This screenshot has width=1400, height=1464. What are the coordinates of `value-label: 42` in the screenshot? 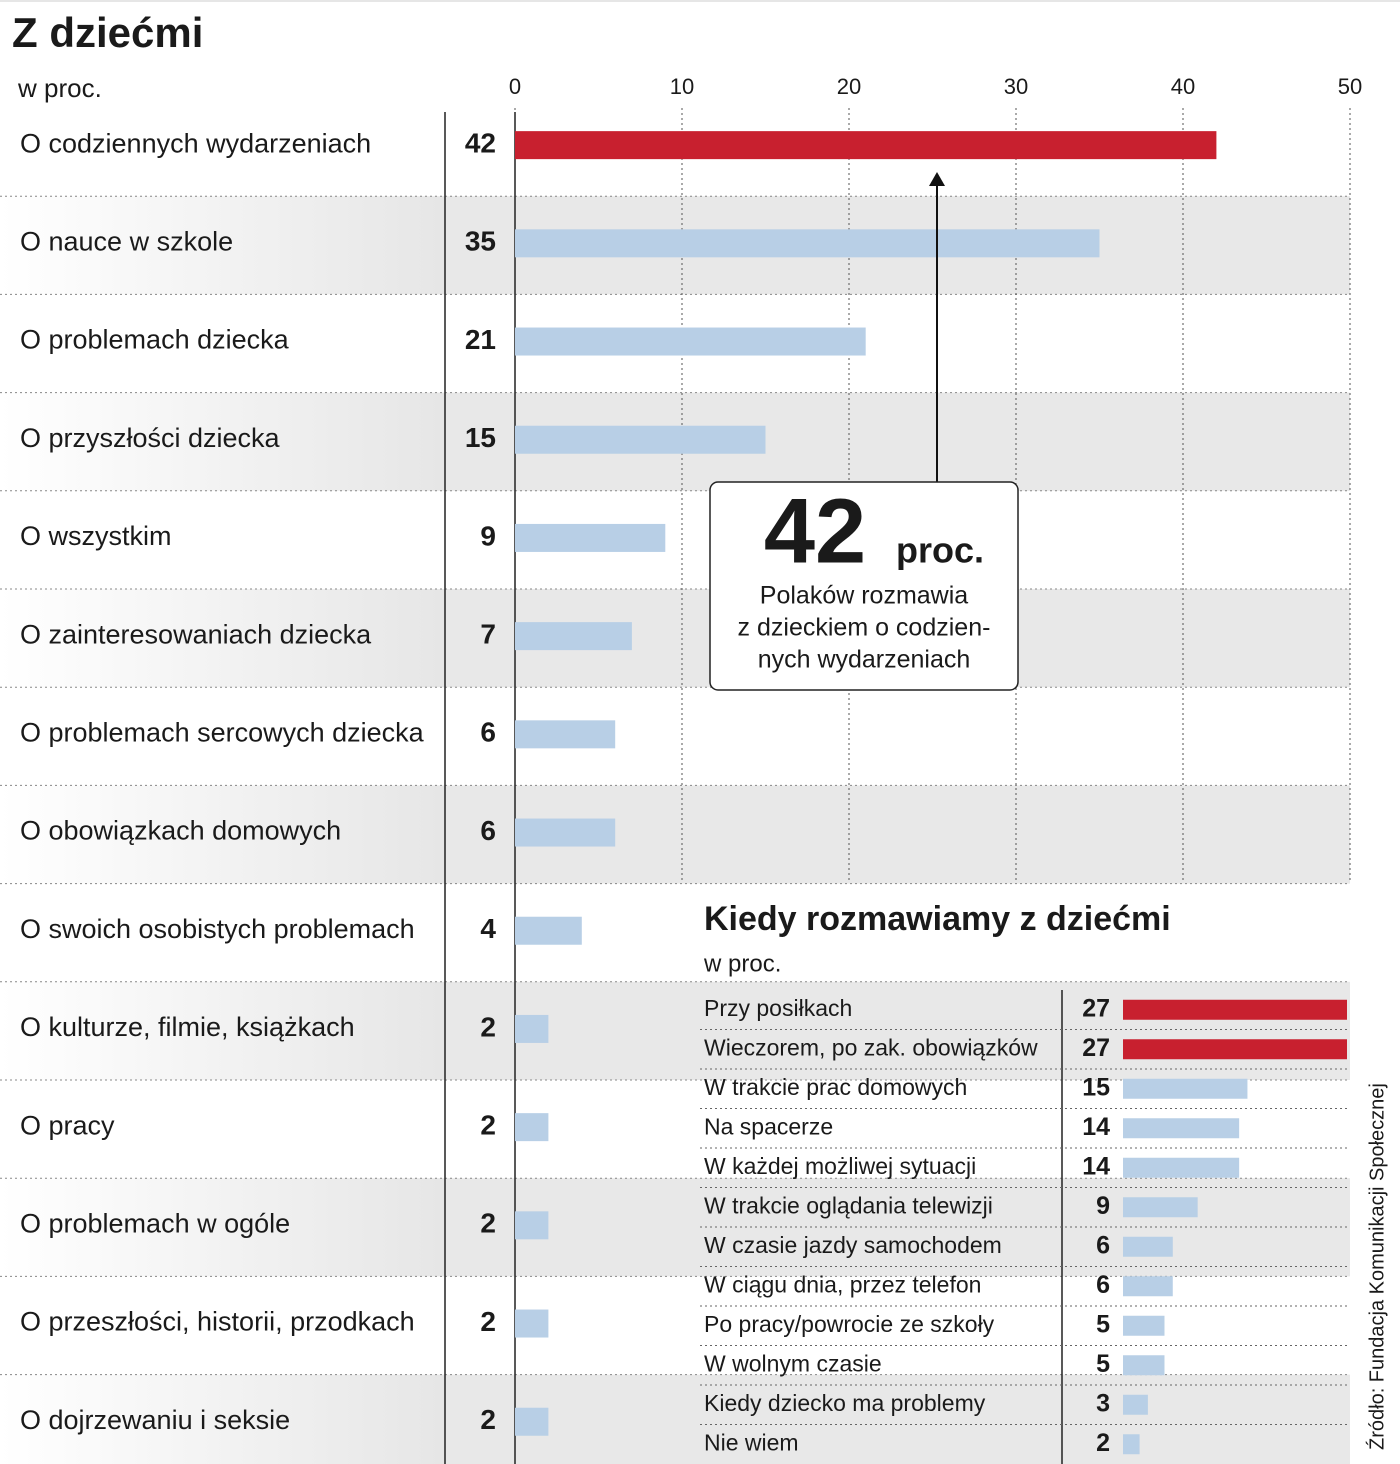 It's located at (480, 143).